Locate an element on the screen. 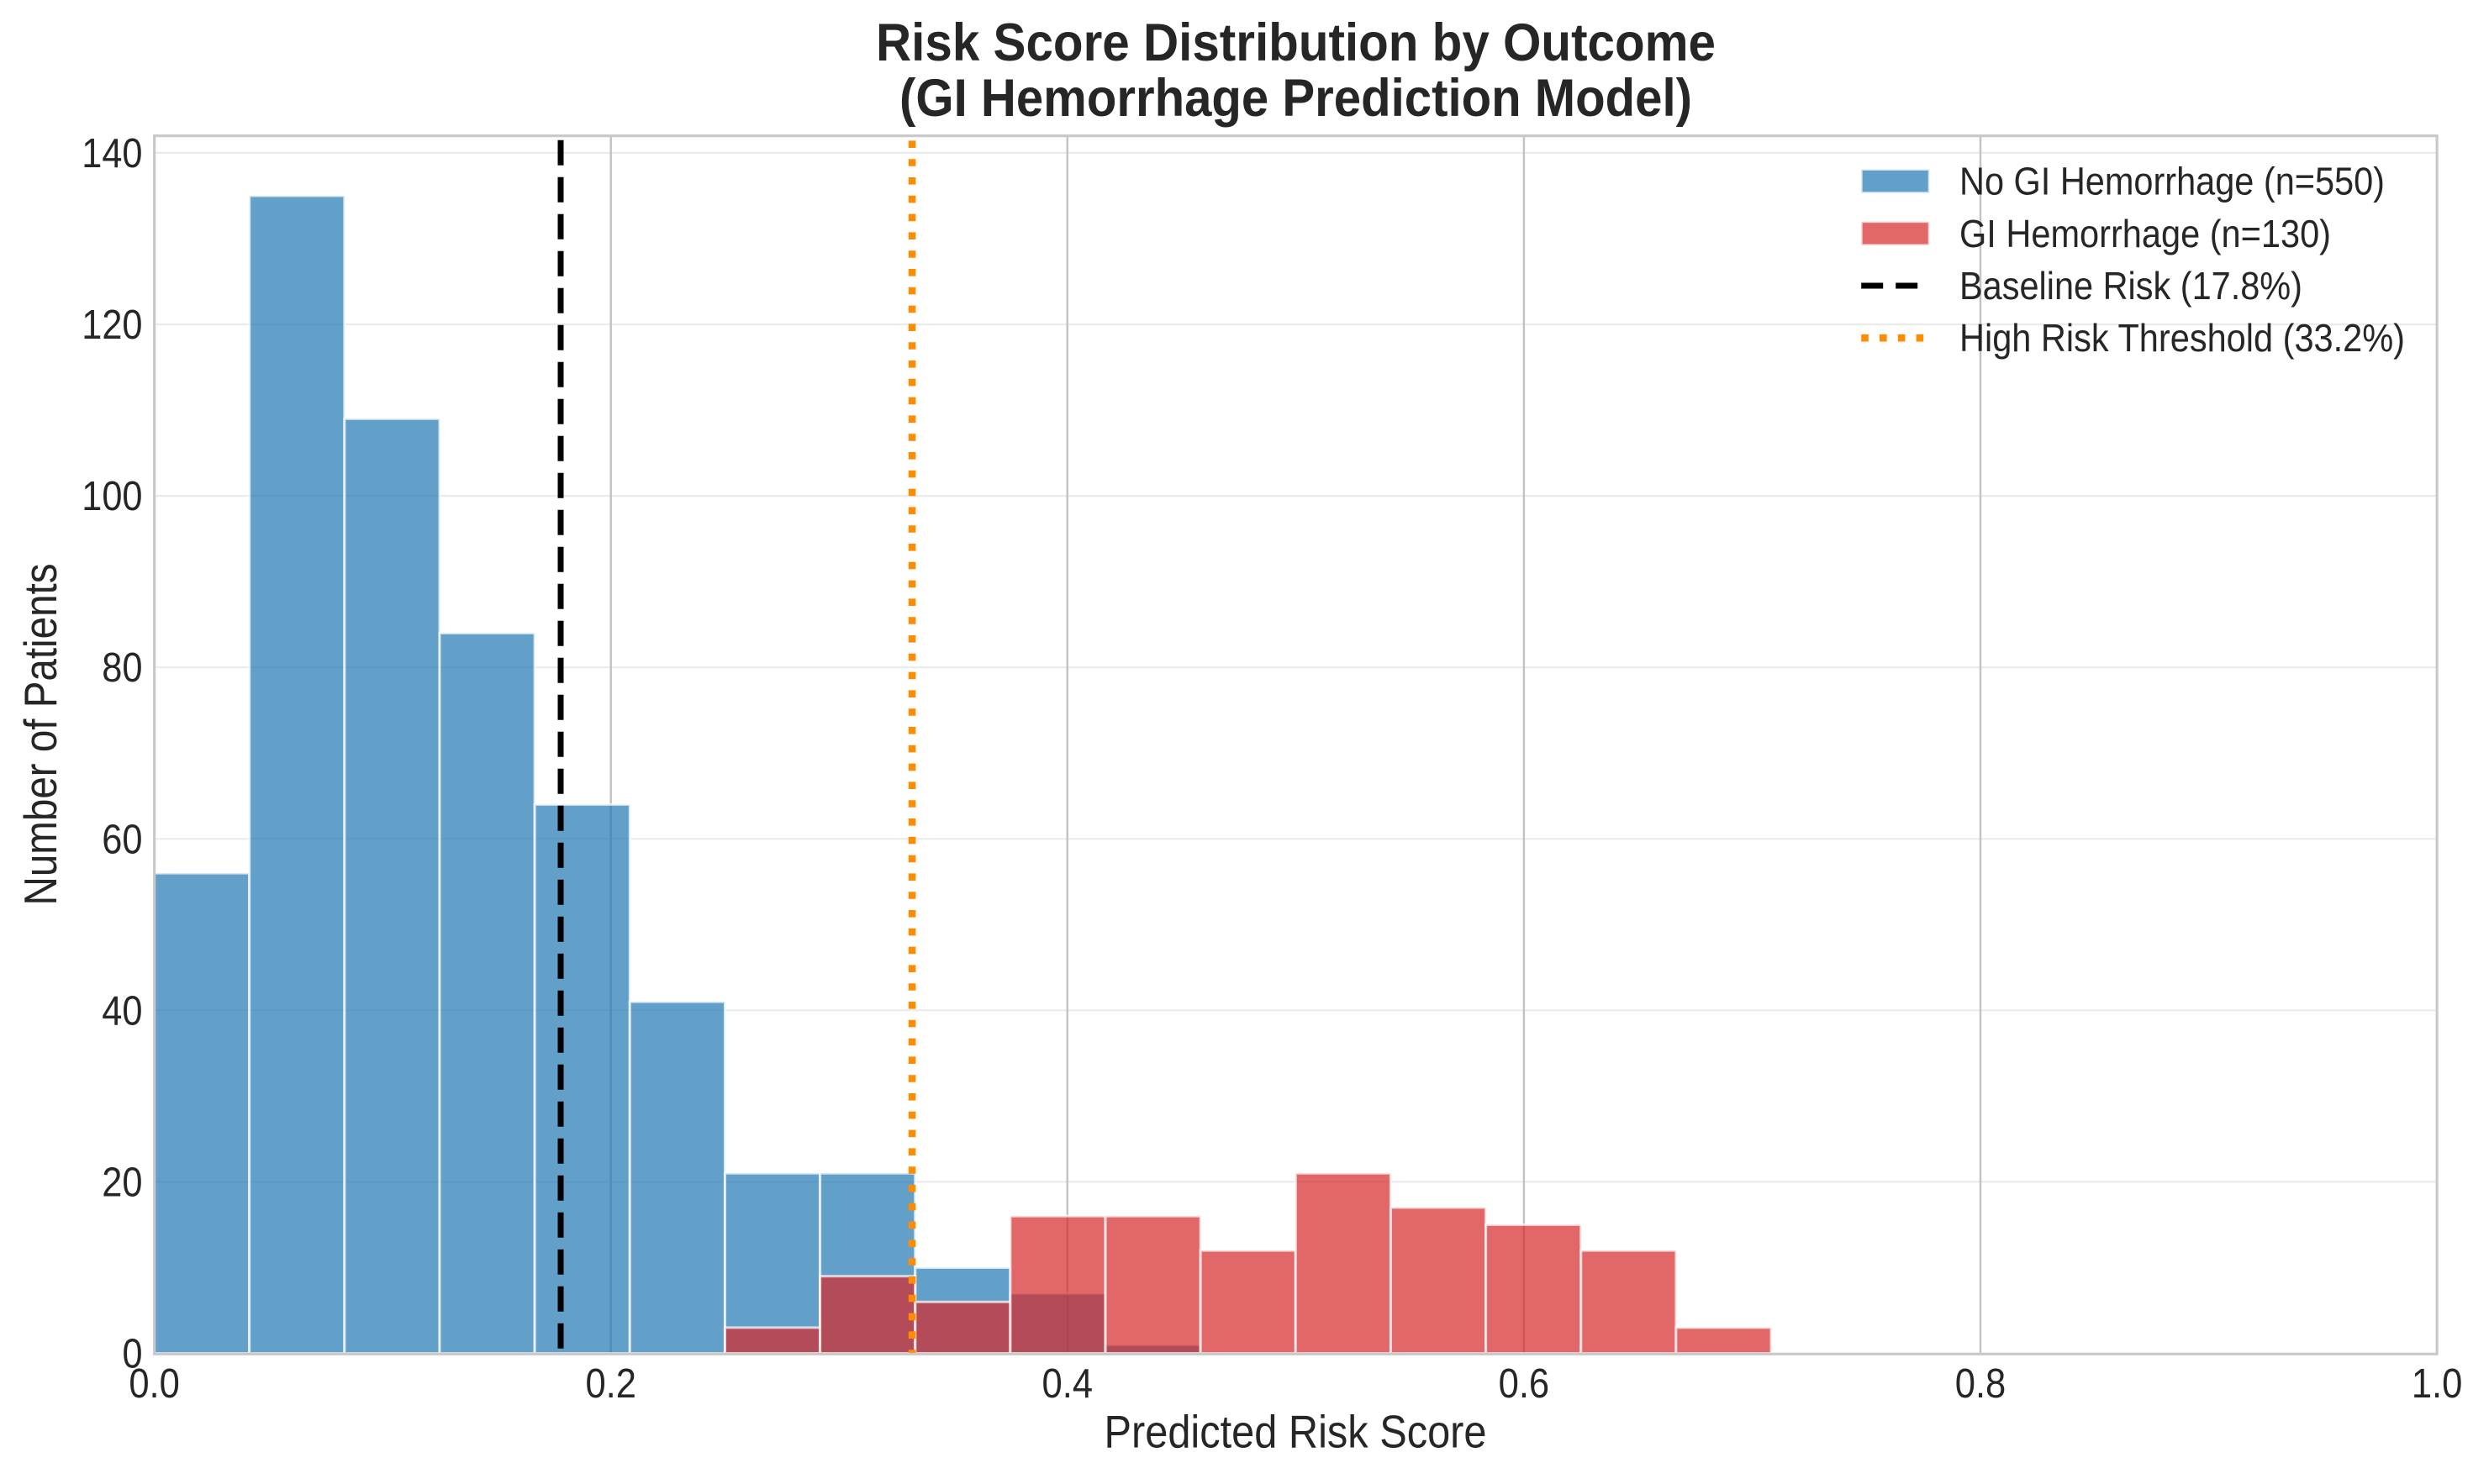 The height and width of the screenshot is (1484, 2489). svg-text: 120 is located at coordinates (112, 325).